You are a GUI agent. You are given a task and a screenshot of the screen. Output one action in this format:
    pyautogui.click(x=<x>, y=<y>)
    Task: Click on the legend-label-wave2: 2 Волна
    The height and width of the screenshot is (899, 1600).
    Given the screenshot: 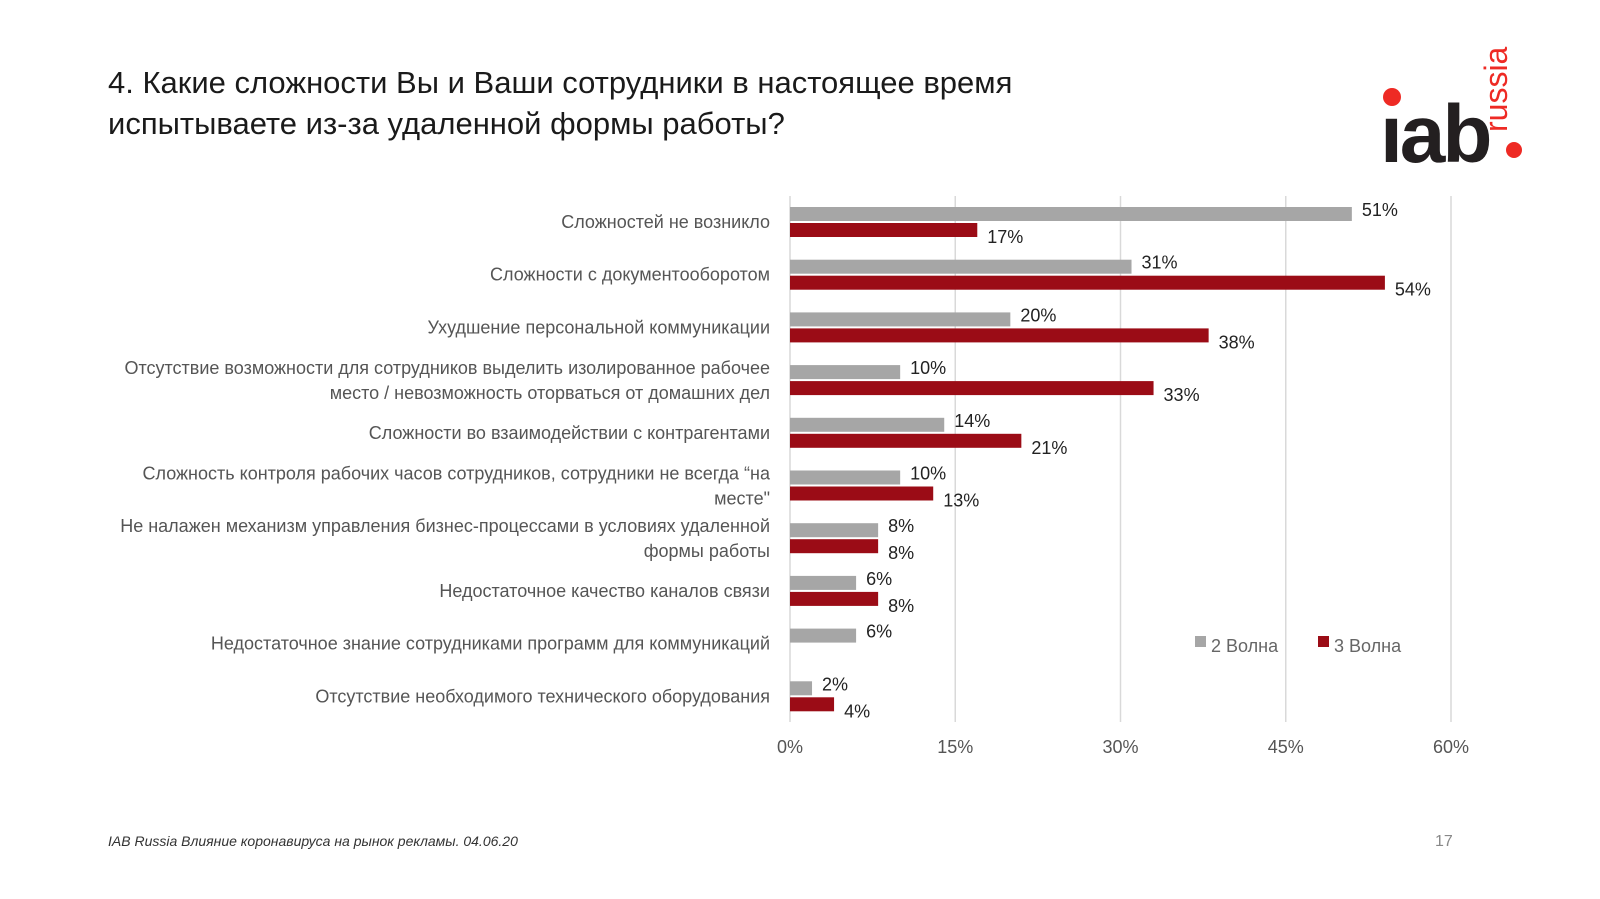 What is the action you would take?
    pyautogui.click(x=1245, y=646)
    